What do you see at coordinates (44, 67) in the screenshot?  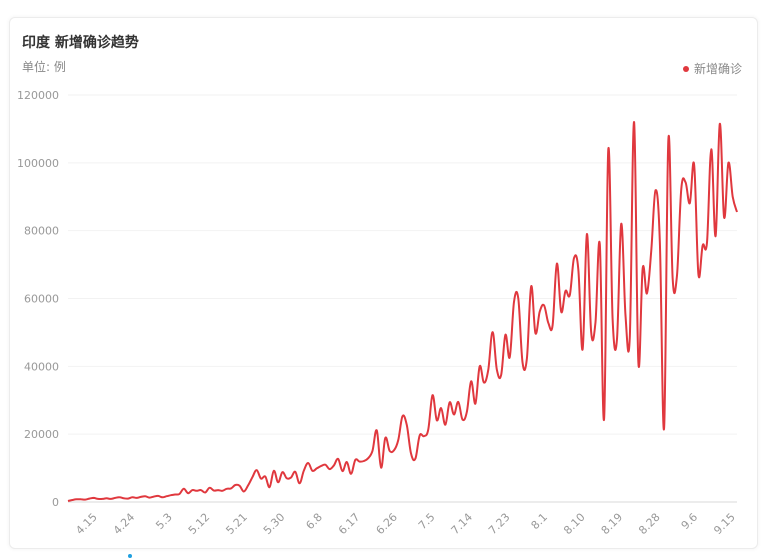 I see `unit-label: 单位: 例` at bounding box center [44, 67].